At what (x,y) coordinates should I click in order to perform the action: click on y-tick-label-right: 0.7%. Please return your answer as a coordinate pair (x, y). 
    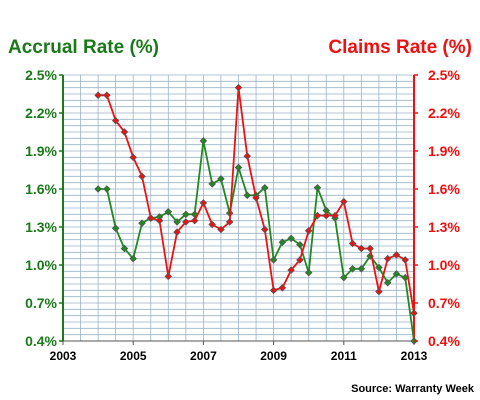
    Looking at the image, I should click on (444, 303).